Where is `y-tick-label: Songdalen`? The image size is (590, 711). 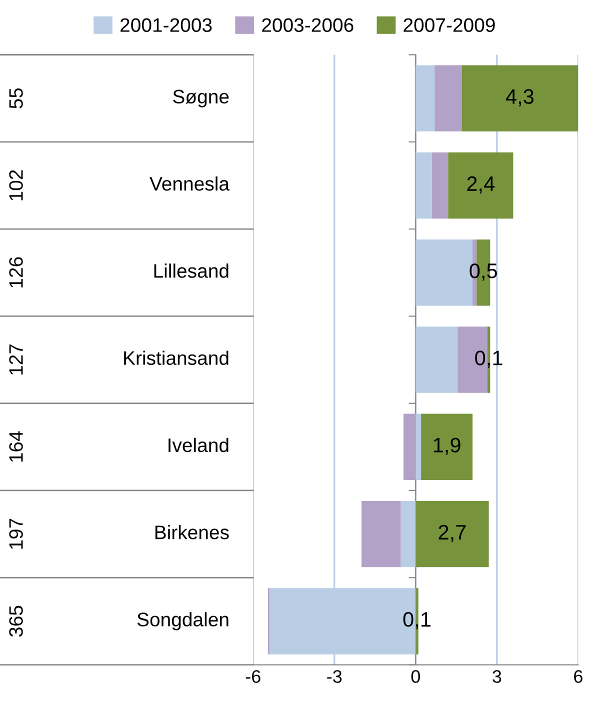
y-tick-label: Songdalen is located at coordinates (182, 621).